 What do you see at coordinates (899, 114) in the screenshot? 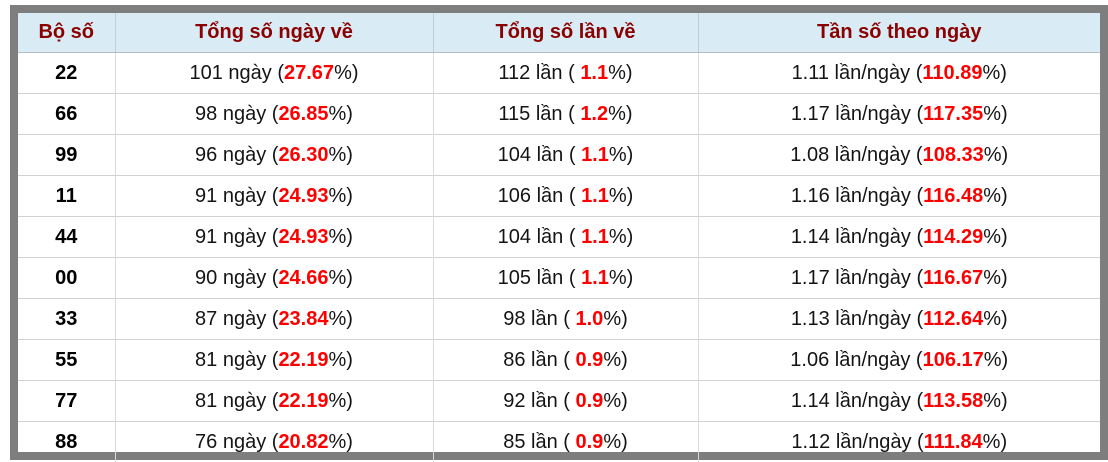
I see `freq-cell: 1.17 lần/ngày (117.35%)` at bounding box center [899, 114].